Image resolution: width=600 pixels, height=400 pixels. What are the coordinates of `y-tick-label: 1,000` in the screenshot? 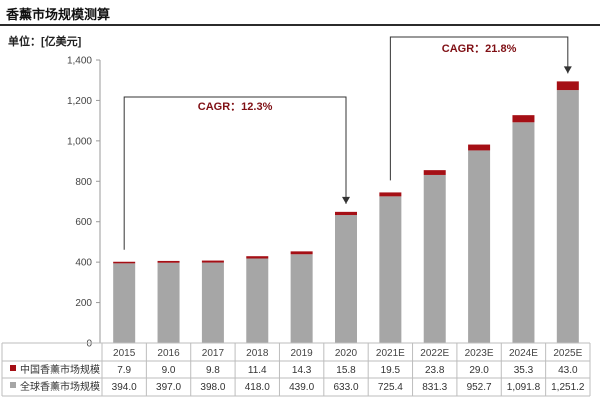 It's located at (79, 141).